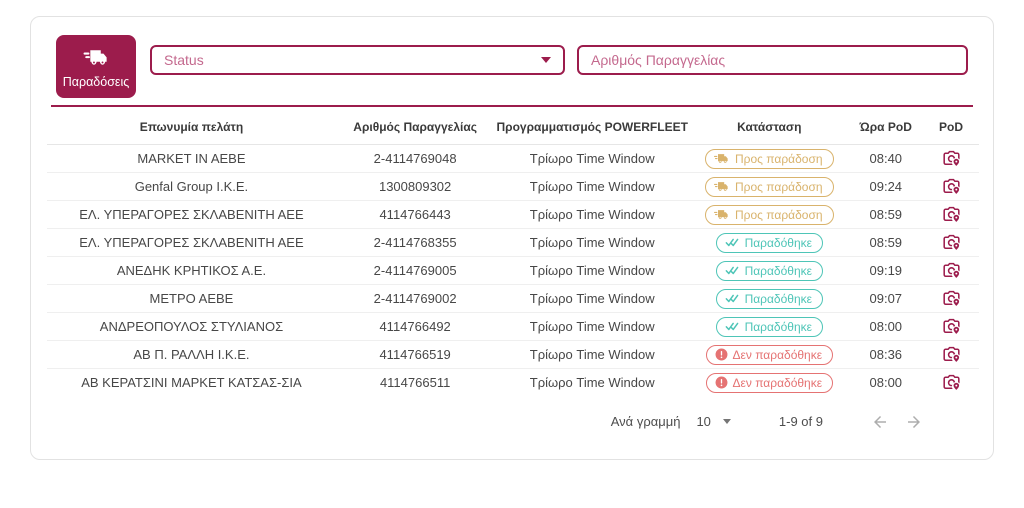 The height and width of the screenshot is (508, 1024). What do you see at coordinates (415, 242) in the screenshot?
I see `order-number: 2-4114768355` at bounding box center [415, 242].